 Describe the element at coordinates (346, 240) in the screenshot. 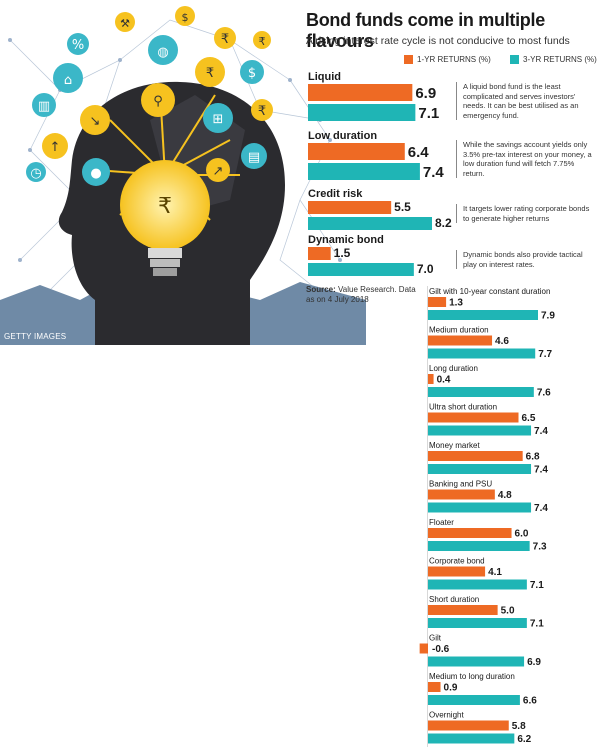

I see `category-label-dynamic-bond: Dynamic bond` at that location.